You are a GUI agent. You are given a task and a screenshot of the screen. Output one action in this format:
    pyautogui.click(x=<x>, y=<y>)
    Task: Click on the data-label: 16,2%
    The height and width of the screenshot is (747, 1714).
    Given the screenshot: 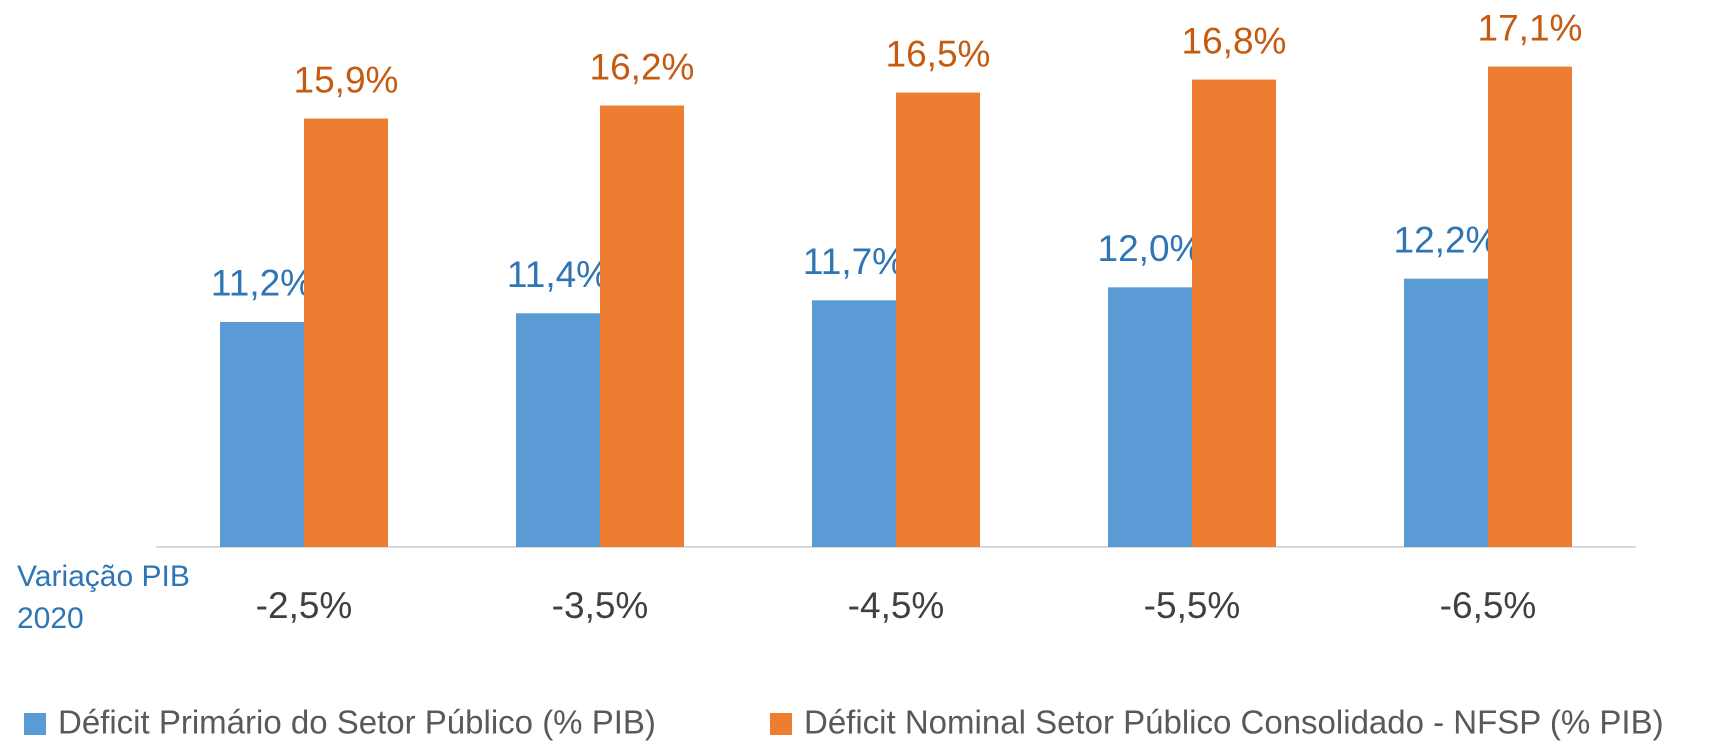 What is the action you would take?
    pyautogui.click(x=642, y=66)
    